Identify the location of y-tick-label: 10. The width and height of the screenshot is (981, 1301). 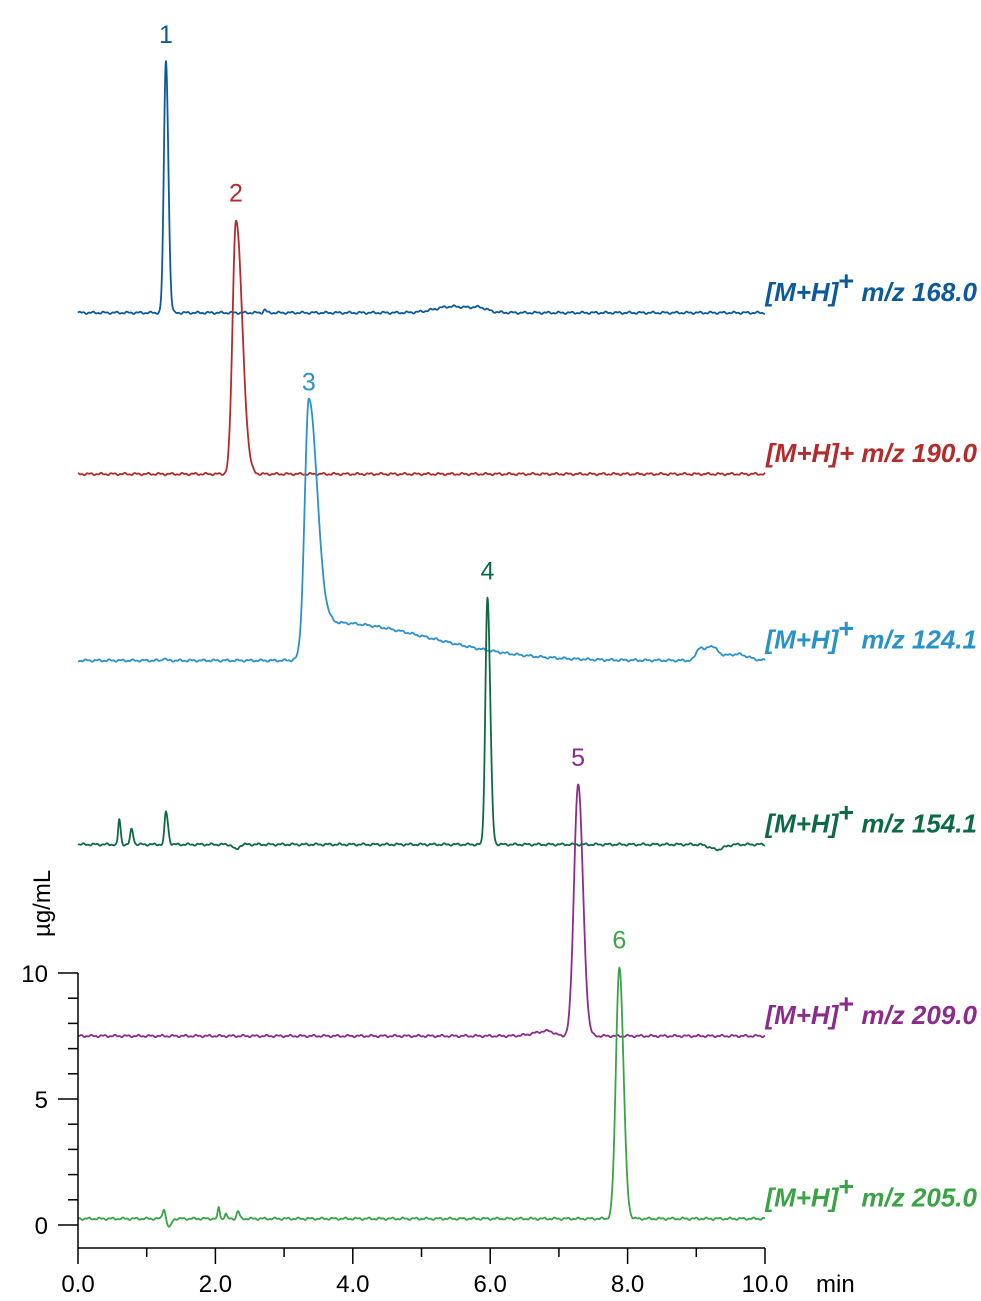
(34, 974).